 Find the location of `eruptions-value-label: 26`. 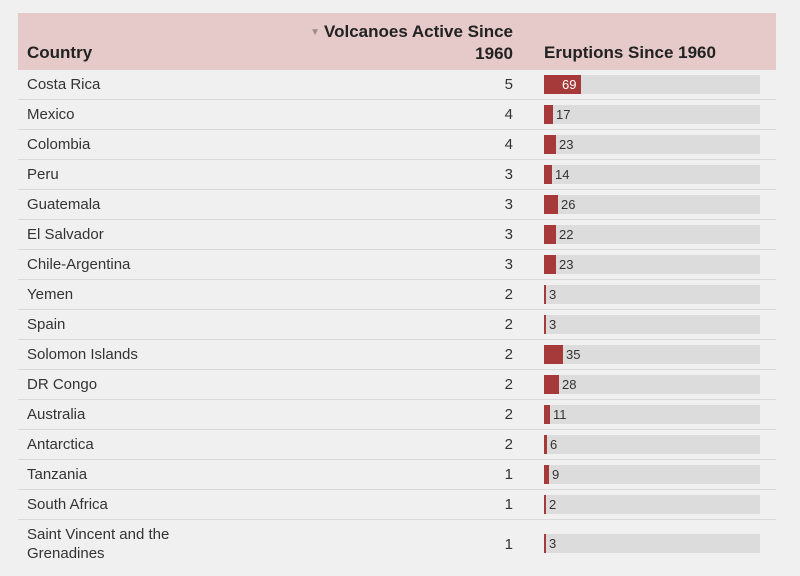

eruptions-value-label: 26 is located at coordinates (568, 204).